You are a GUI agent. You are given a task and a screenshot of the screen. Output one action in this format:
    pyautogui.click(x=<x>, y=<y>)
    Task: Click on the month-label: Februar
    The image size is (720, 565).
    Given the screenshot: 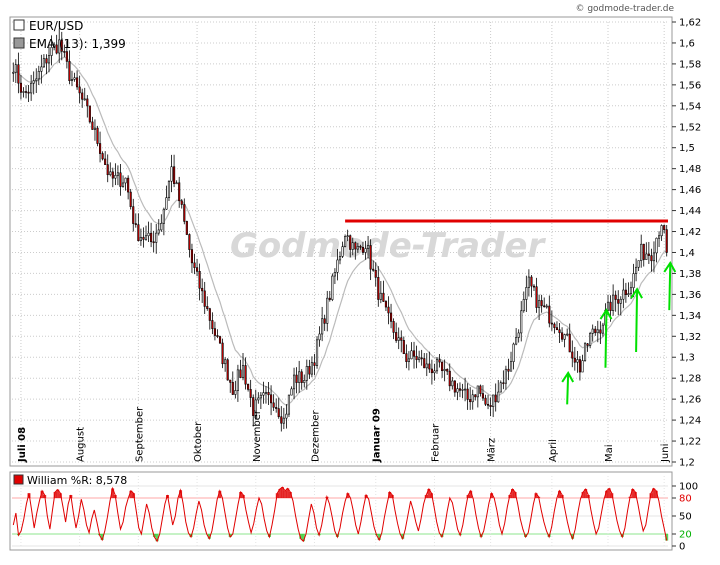 What is the action you would take?
    pyautogui.click(x=435, y=442)
    